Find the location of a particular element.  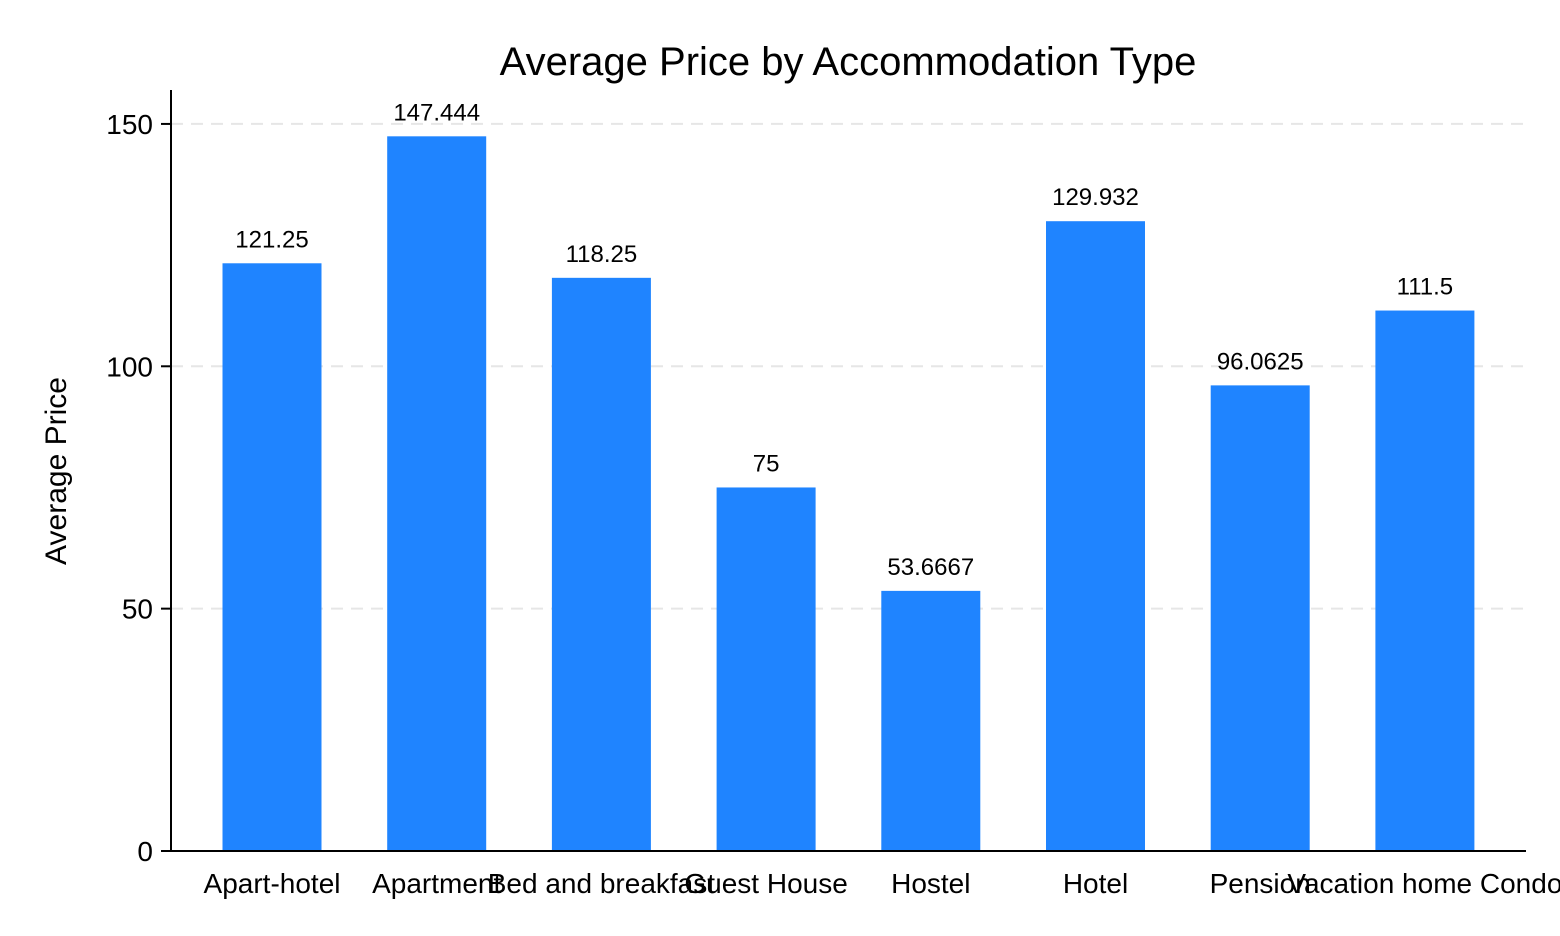

data-label-0: 121.25 is located at coordinates (271, 239).